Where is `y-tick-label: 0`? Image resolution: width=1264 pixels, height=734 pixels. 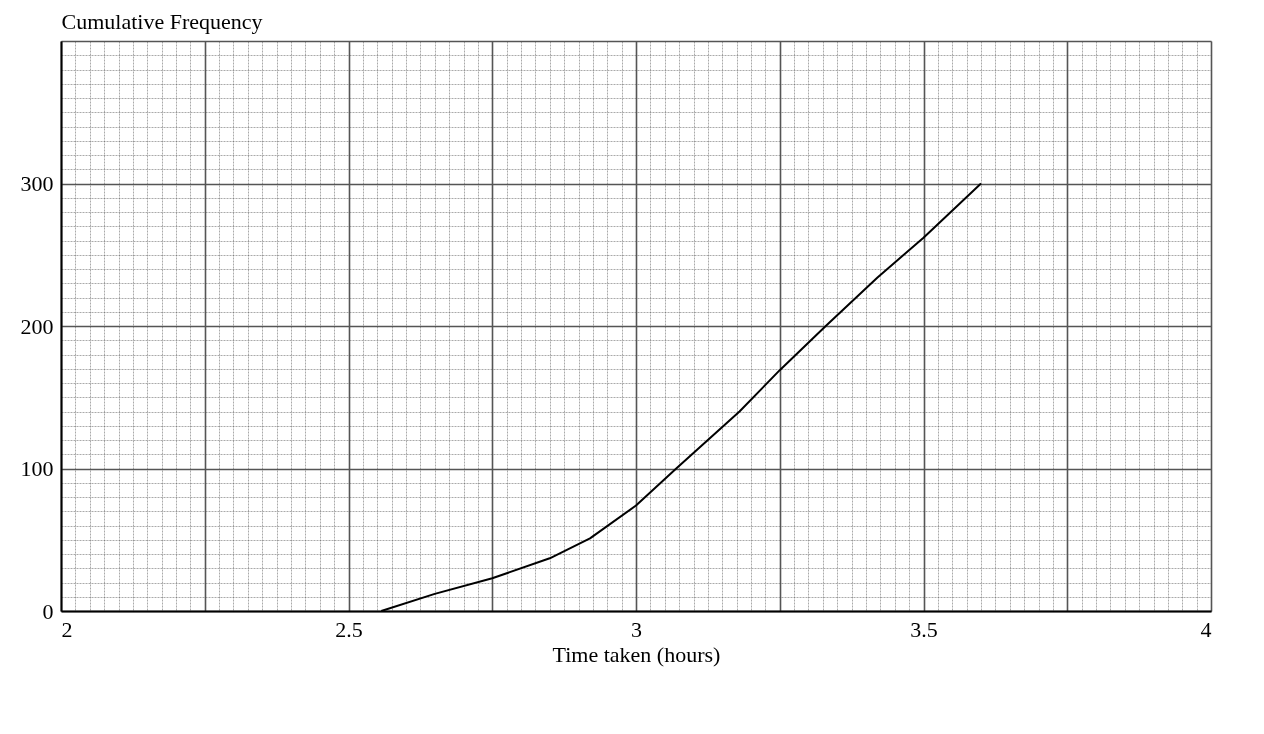
y-tick-label: 0 is located at coordinates (48, 611).